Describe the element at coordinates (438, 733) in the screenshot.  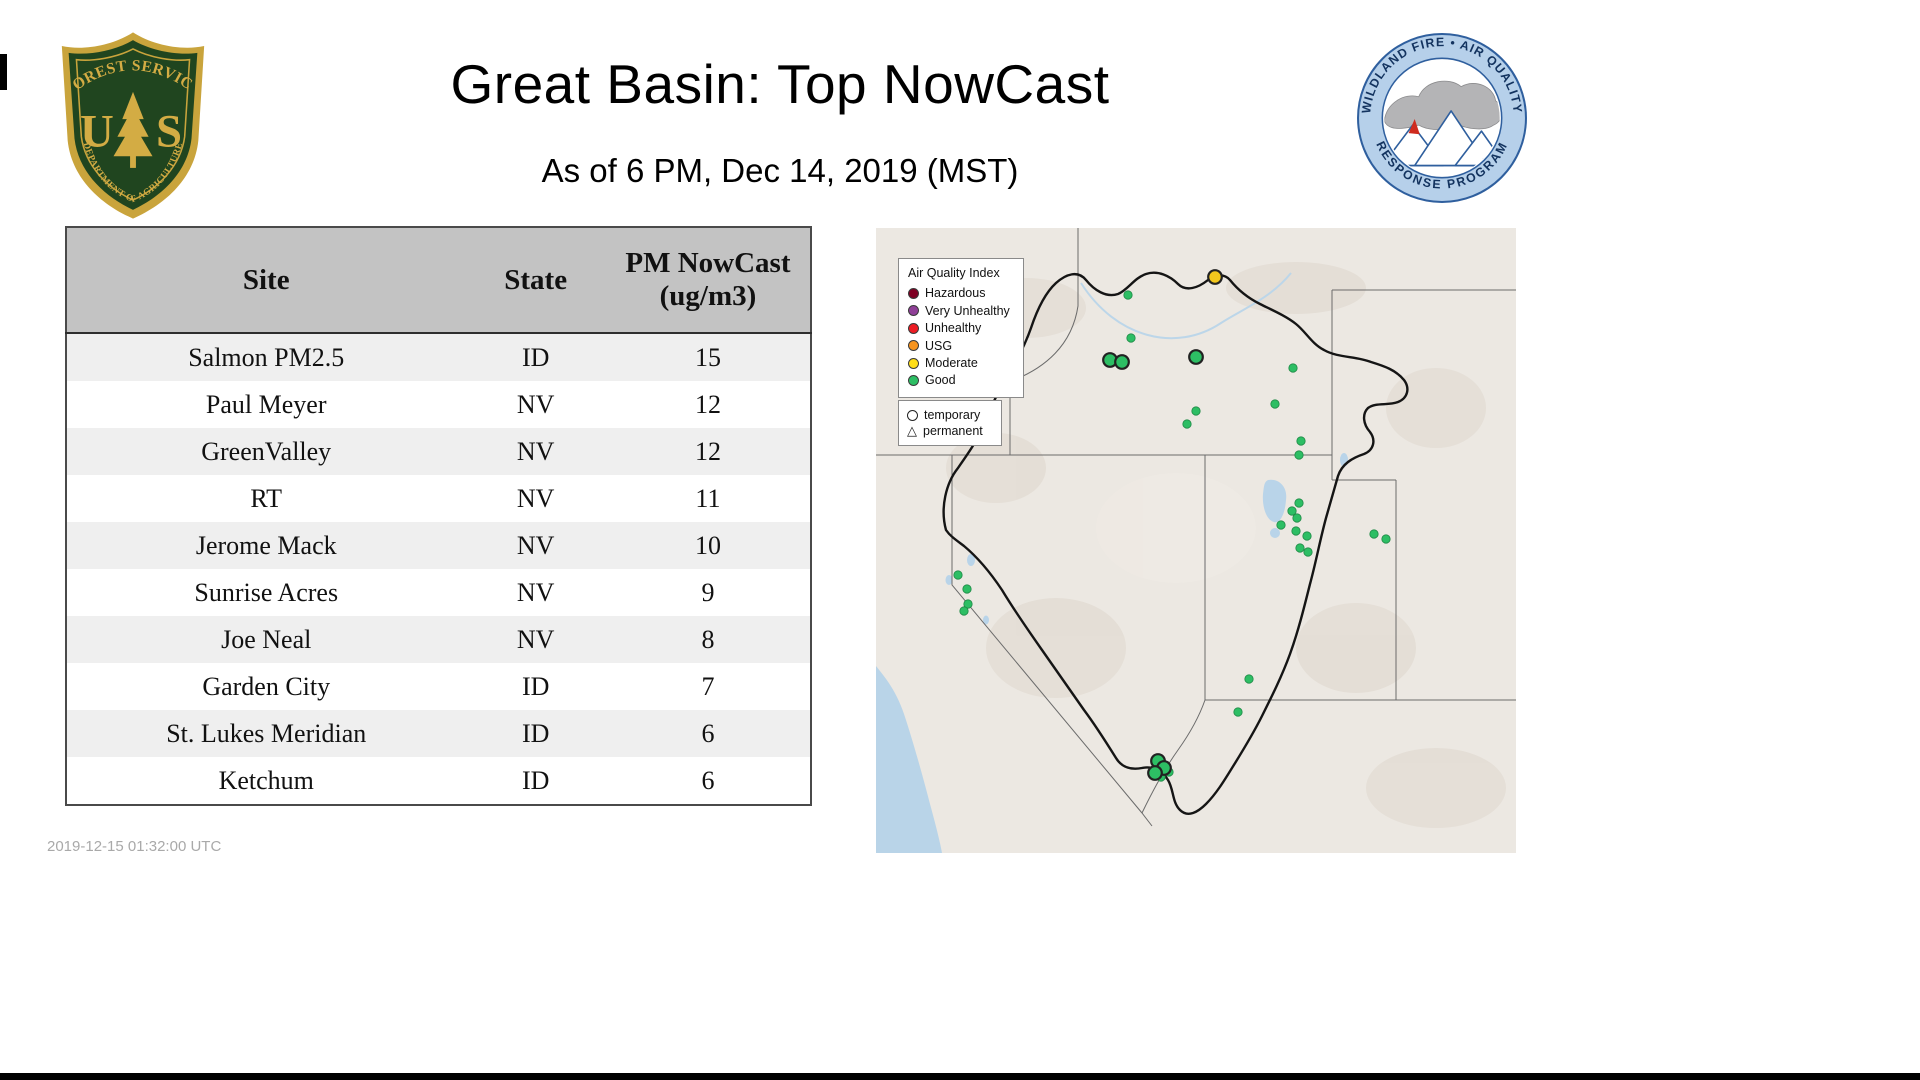
I see `table-row: St. Lukes Meridian ID 6` at that location.